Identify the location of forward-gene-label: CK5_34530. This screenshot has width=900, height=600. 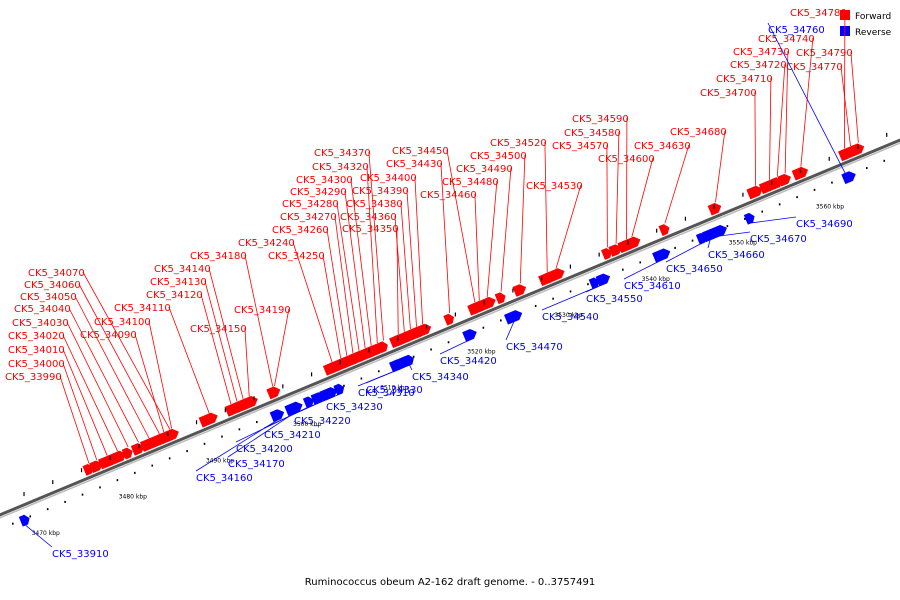
(554, 186).